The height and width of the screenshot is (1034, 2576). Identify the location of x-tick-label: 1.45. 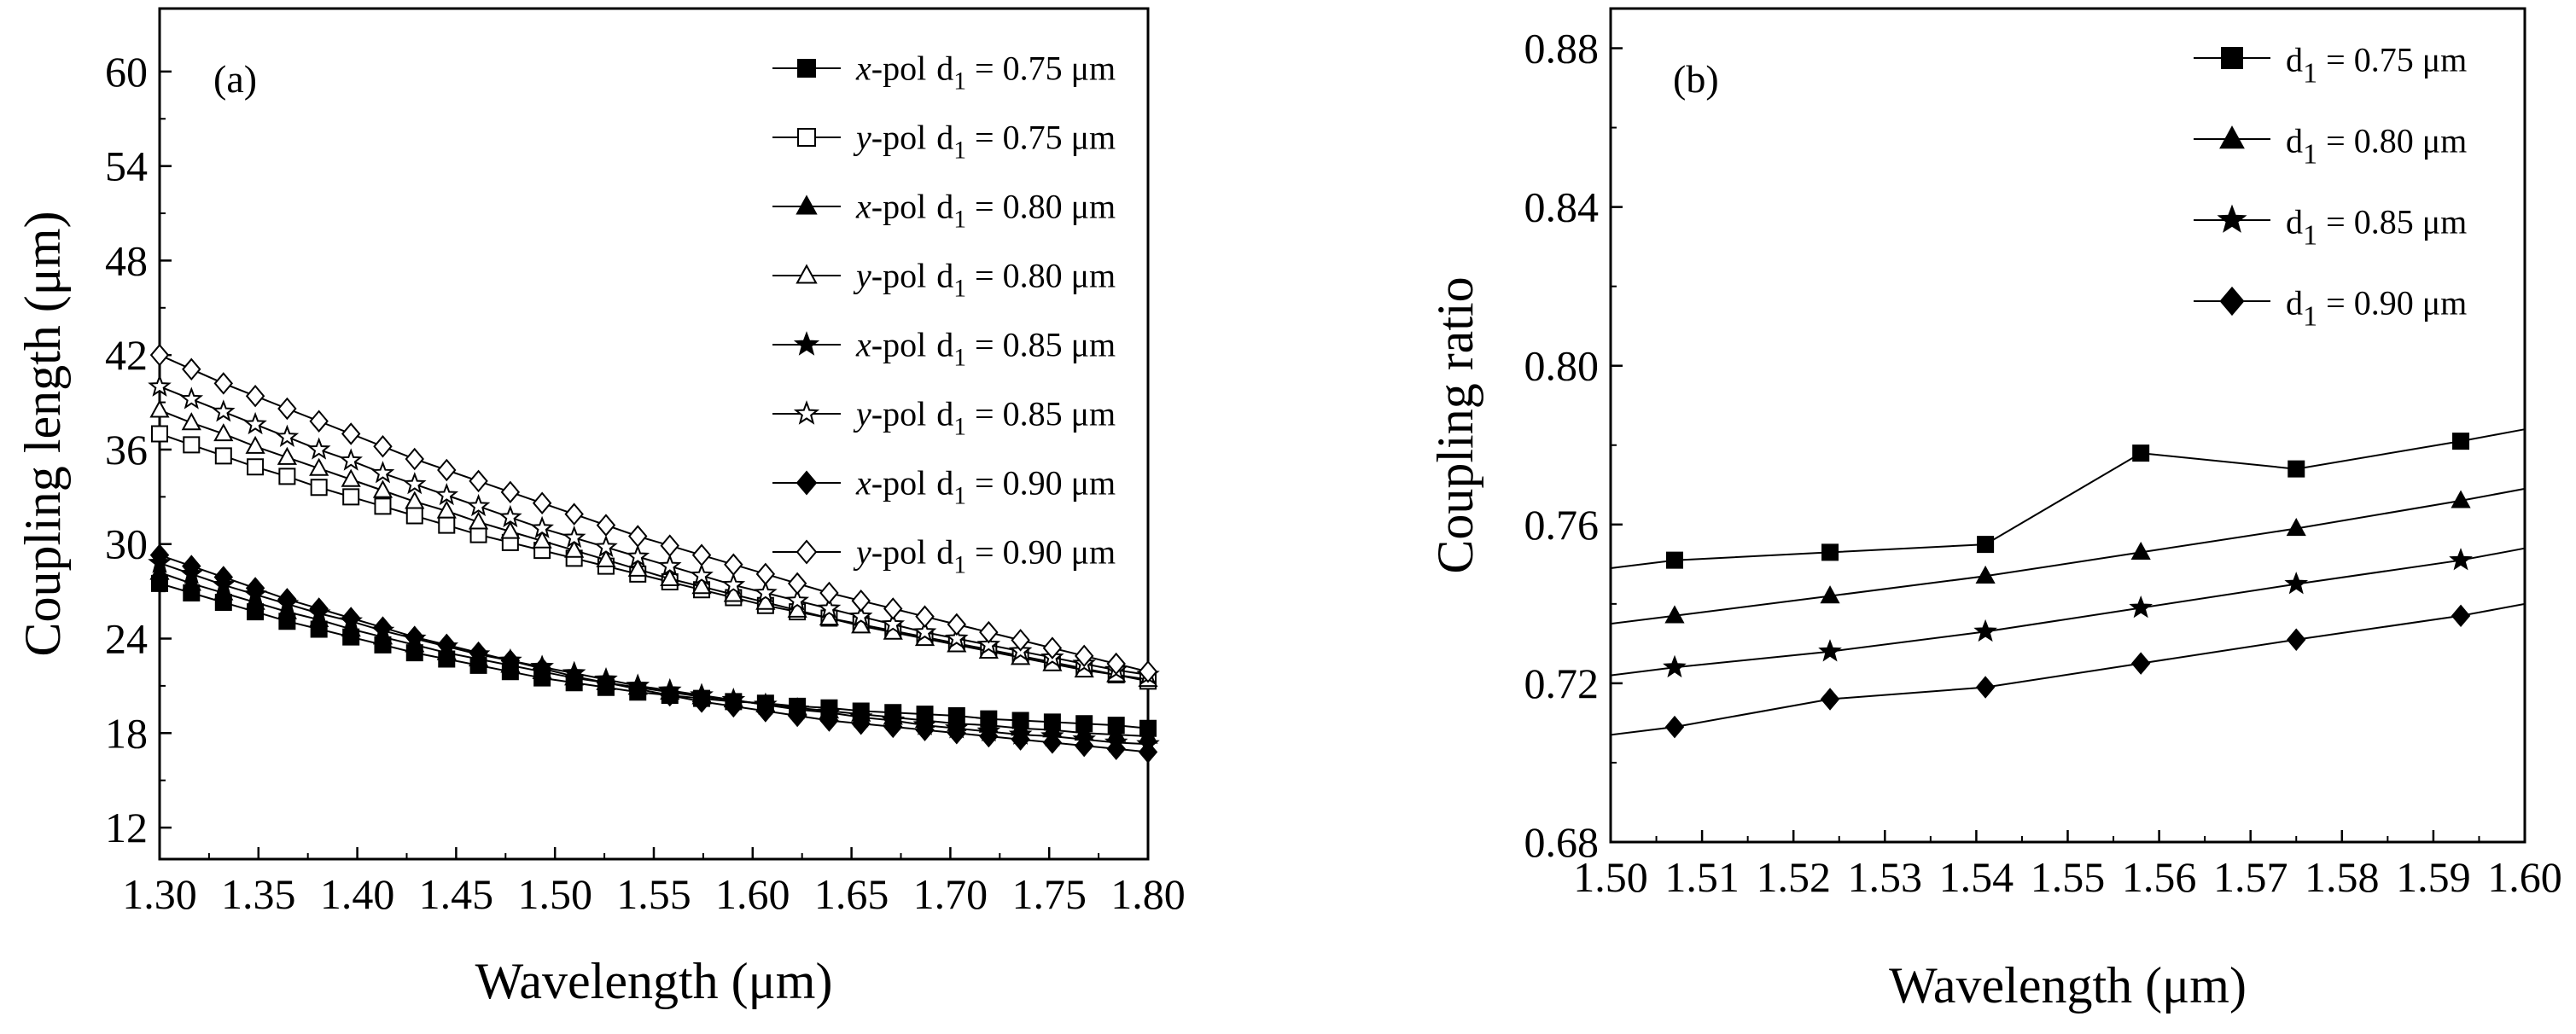
(456, 894).